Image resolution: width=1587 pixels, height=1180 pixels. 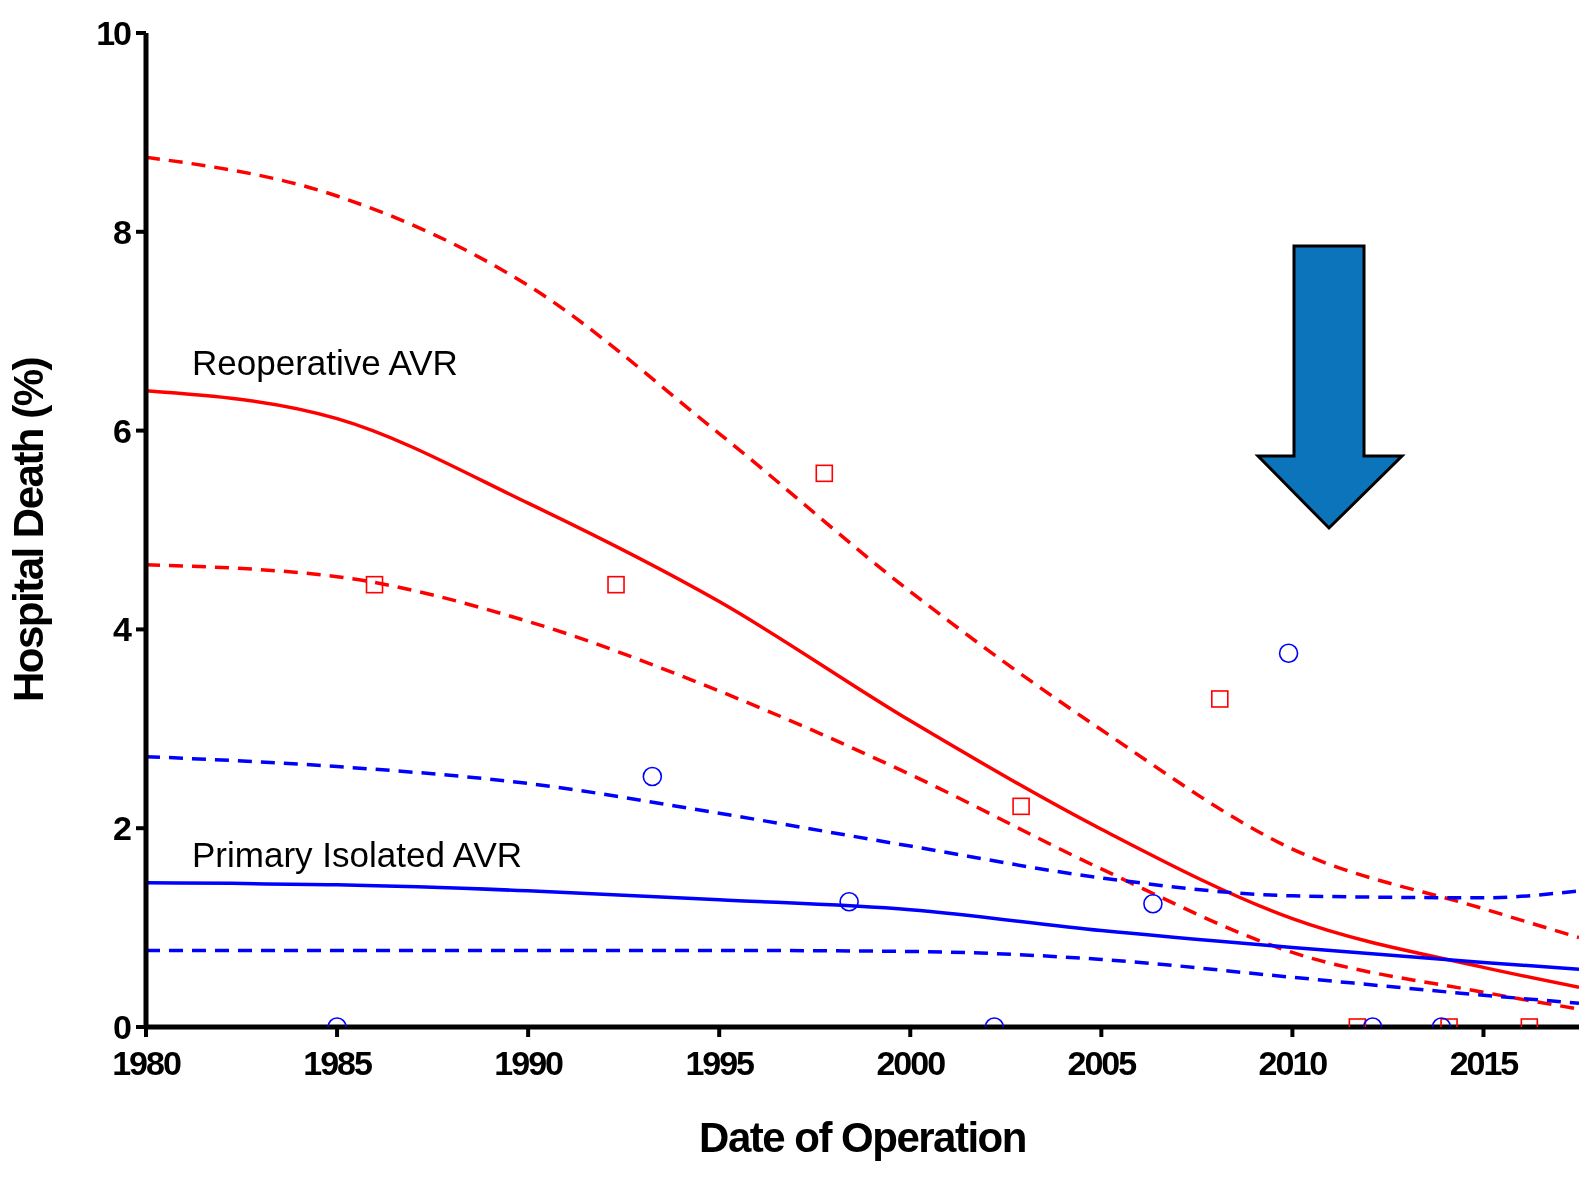 What do you see at coordinates (911, 1063) in the screenshot?
I see `x-tick-label: 2000` at bounding box center [911, 1063].